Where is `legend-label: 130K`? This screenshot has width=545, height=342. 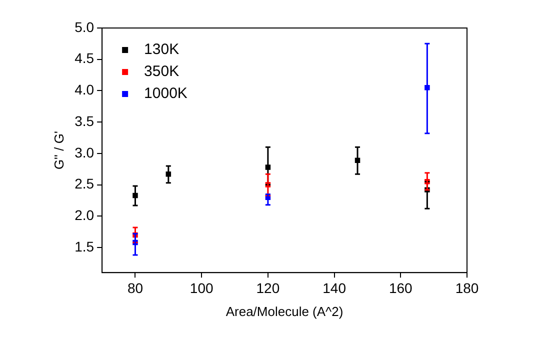 legend-label: 130K is located at coordinates (162, 49).